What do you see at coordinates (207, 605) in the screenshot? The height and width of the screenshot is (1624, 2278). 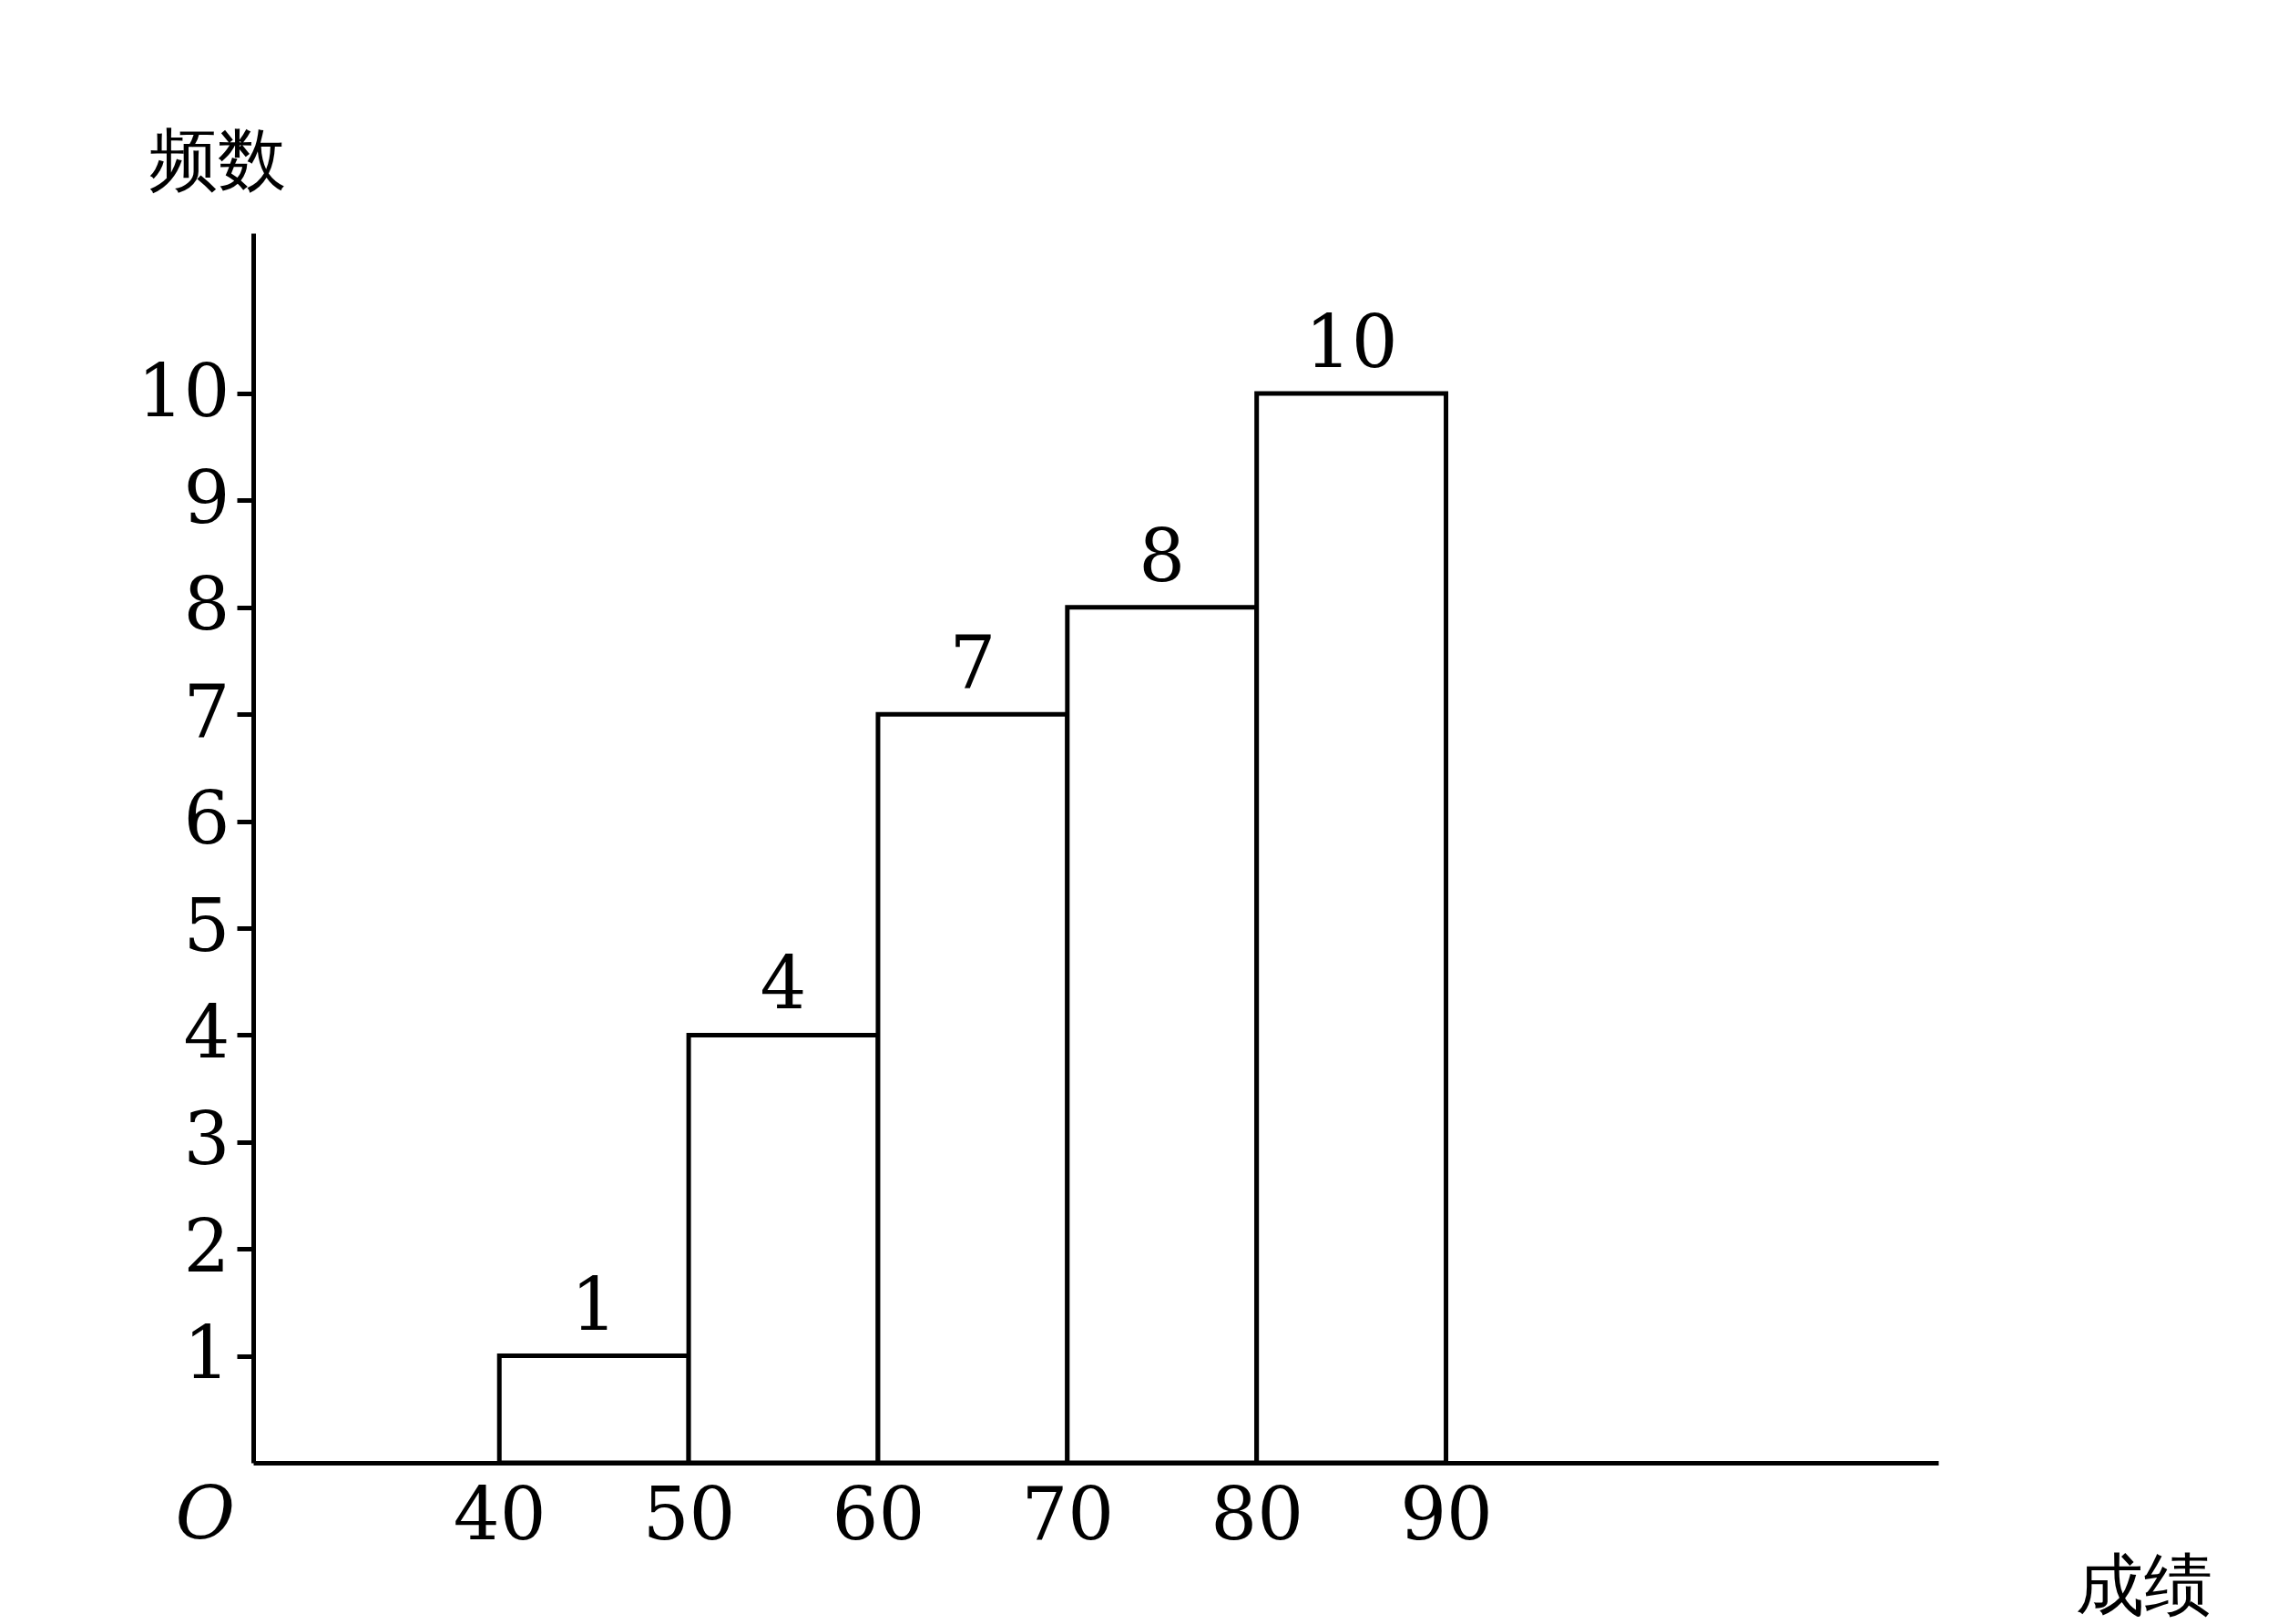 I see `y-tick-label: 8` at bounding box center [207, 605].